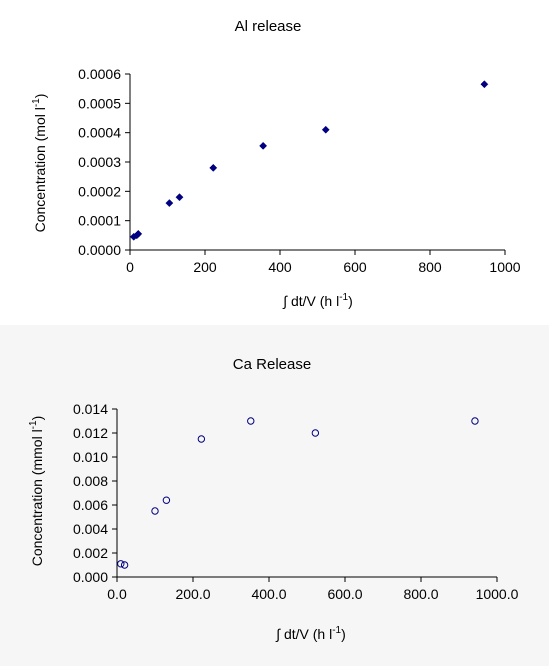 The width and height of the screenshot is (549, 666). What do you see at coordinates (268, 594) in the screenshot?
I see `x-tick-label: 400.0` at bounding box center [268, 594].